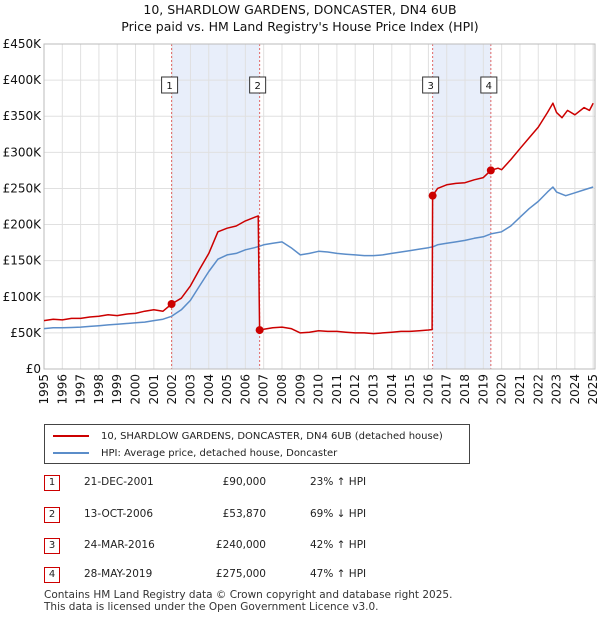  I want to click on sale-price: £240,000, so click(240, 545).